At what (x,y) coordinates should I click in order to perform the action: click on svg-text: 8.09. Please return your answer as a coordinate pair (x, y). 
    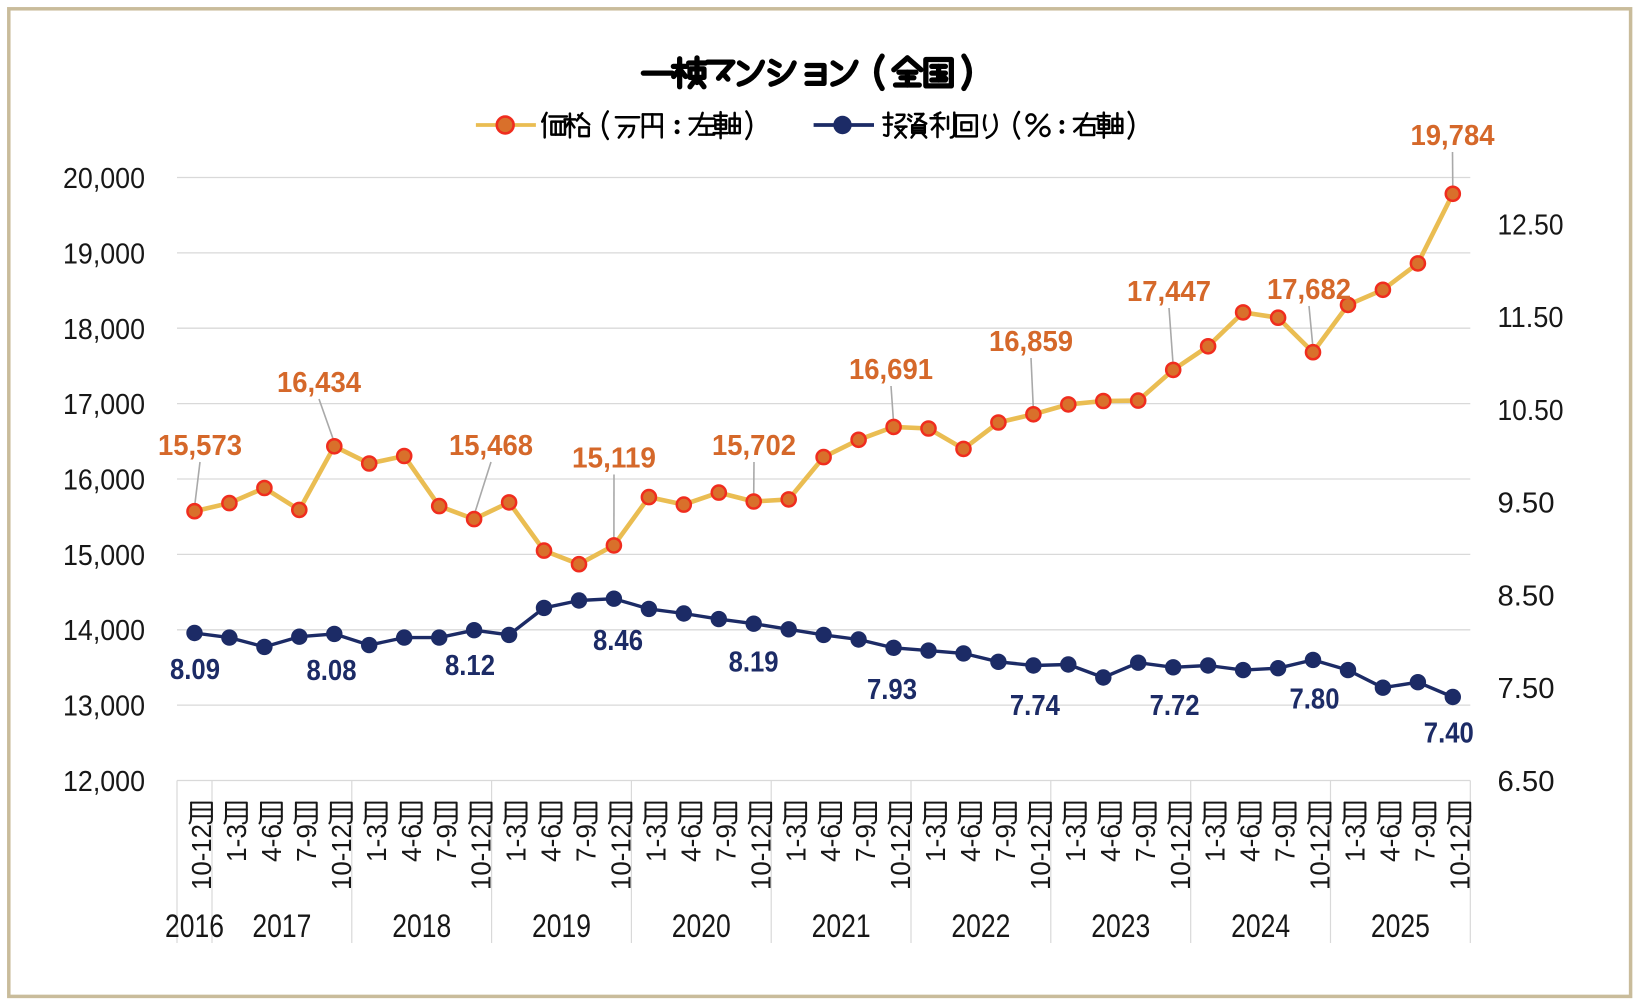
    Looking at the image, I should click on (195, 670).